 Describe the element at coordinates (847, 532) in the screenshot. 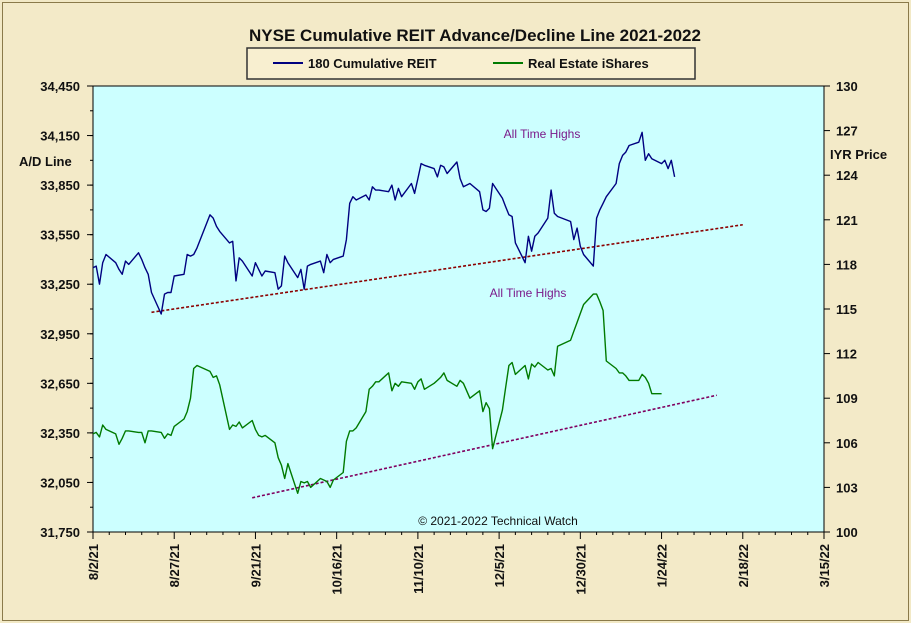

I see `right-tick-label: 100` at that location.